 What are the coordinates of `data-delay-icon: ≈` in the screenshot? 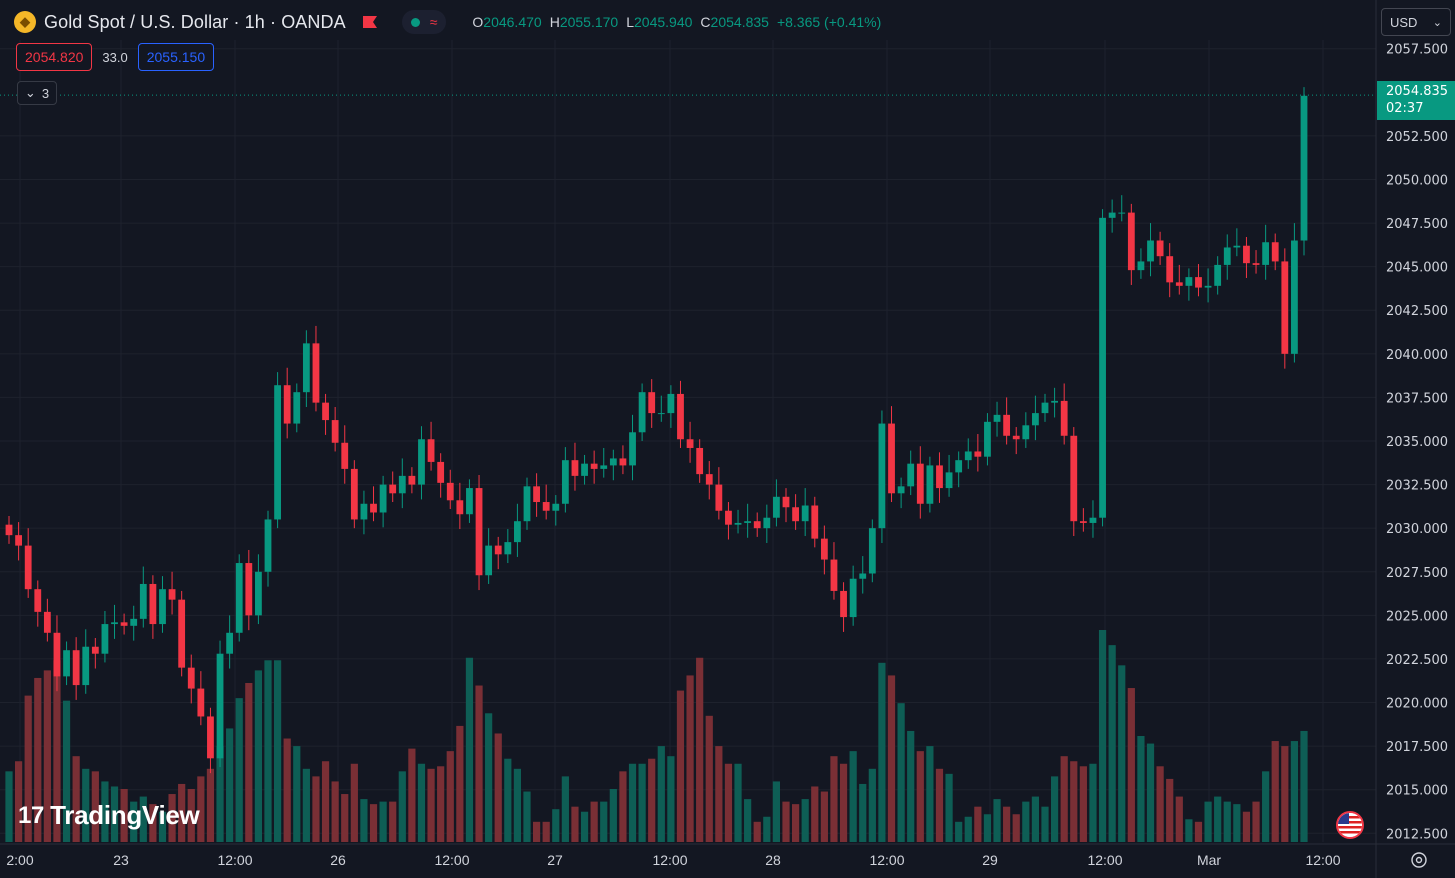 It's located at (433, 22).